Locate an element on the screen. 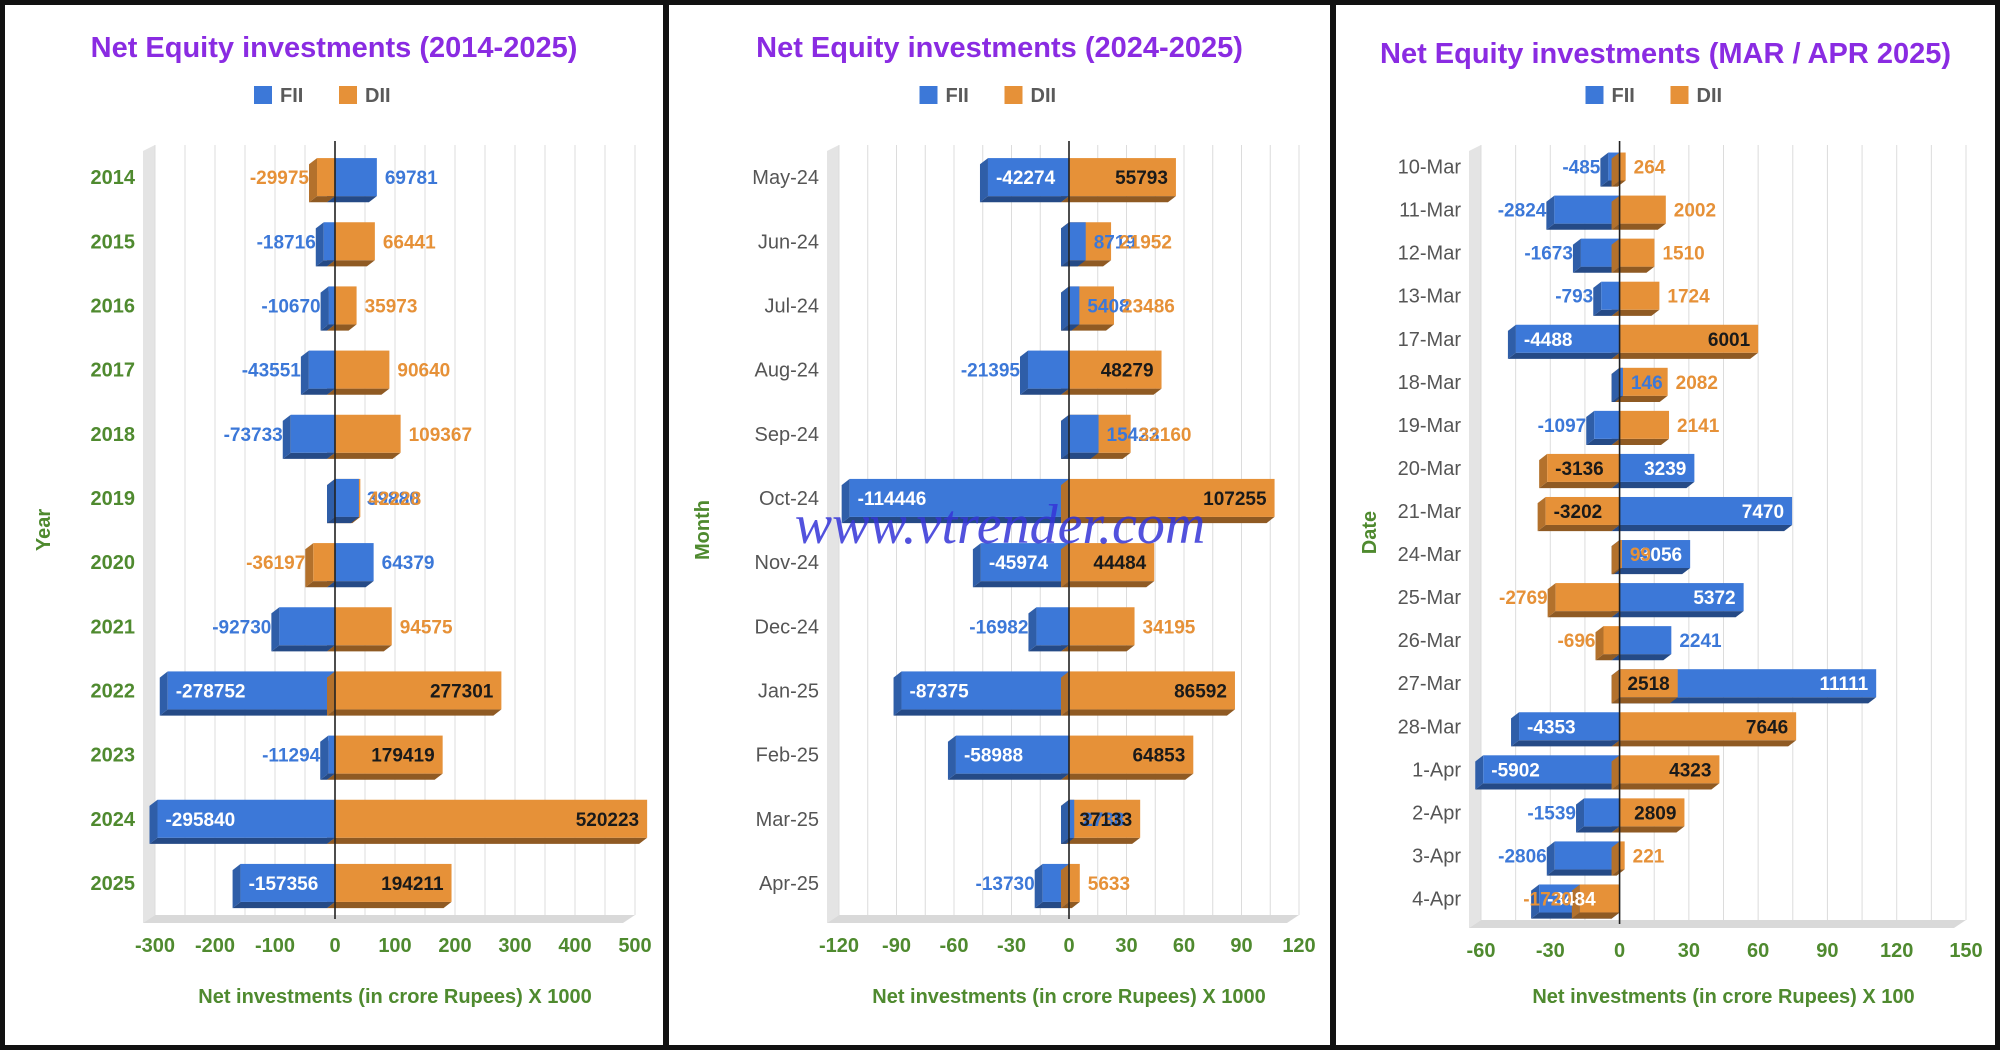 This screenshot has width=2000, height=1050. category-group: -1097 2141 is located at coordinates (1629, 428).